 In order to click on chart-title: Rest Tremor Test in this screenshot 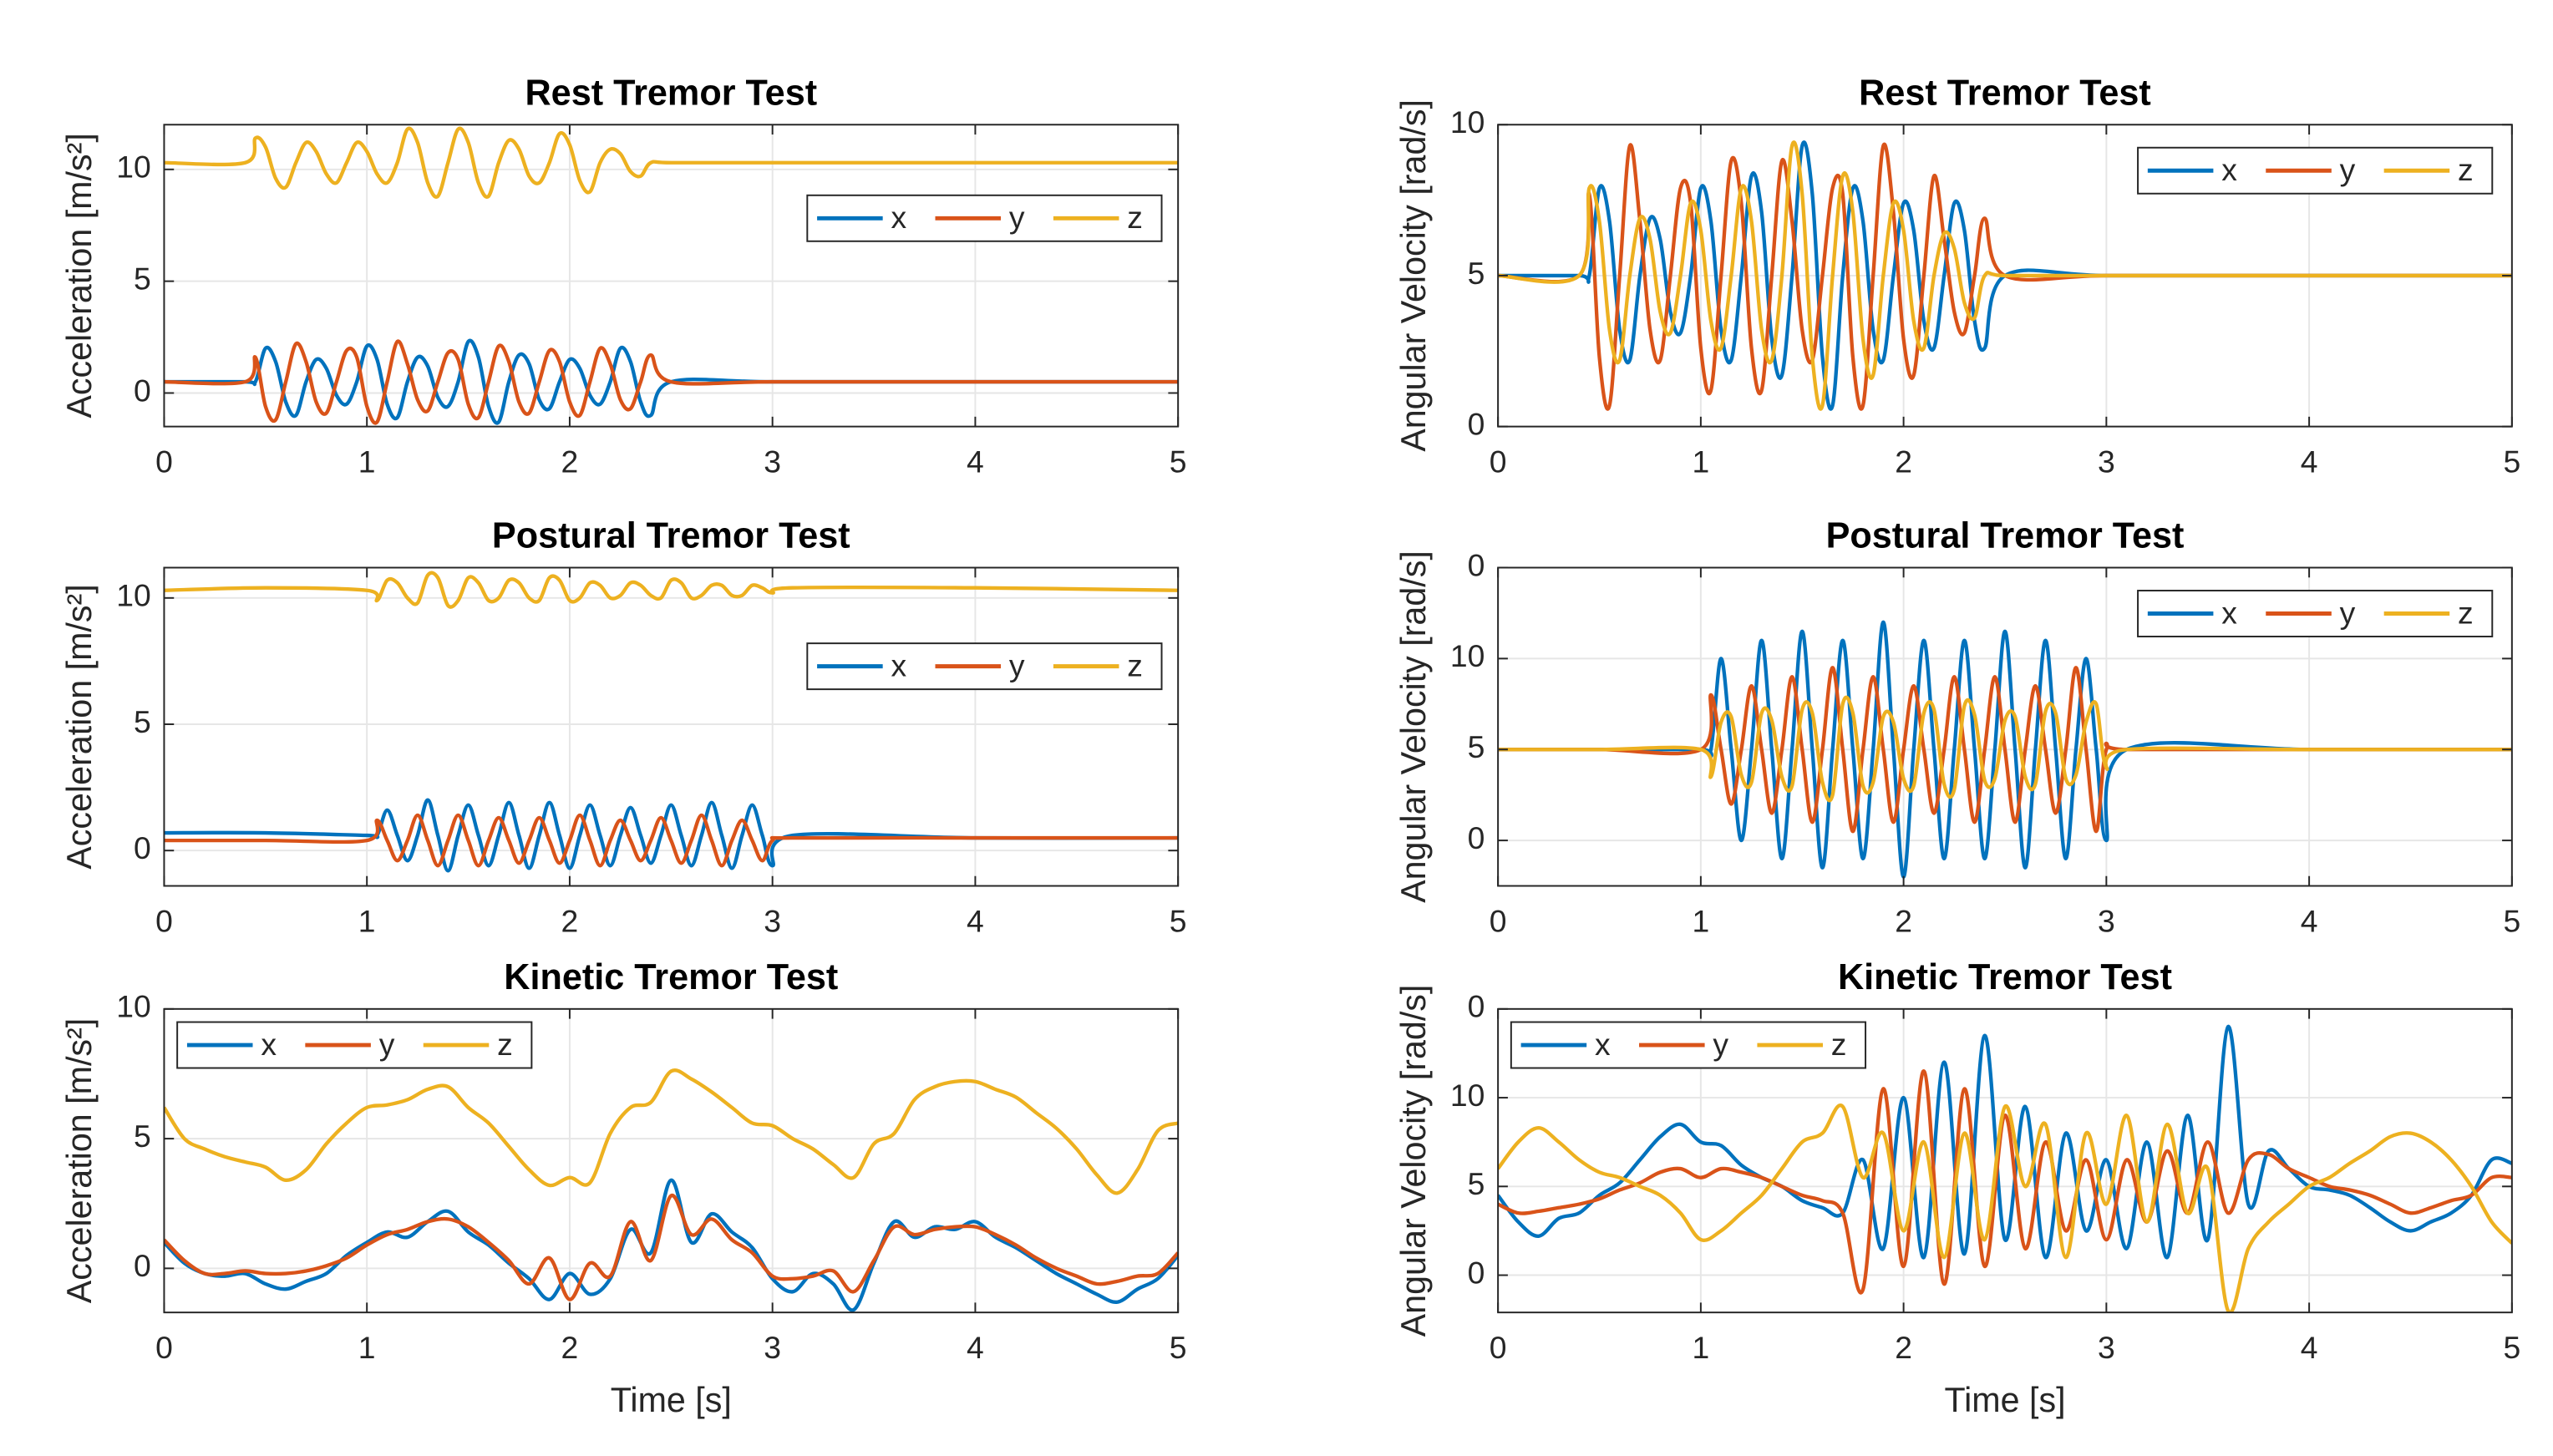, I will do `click(671, 93)`.